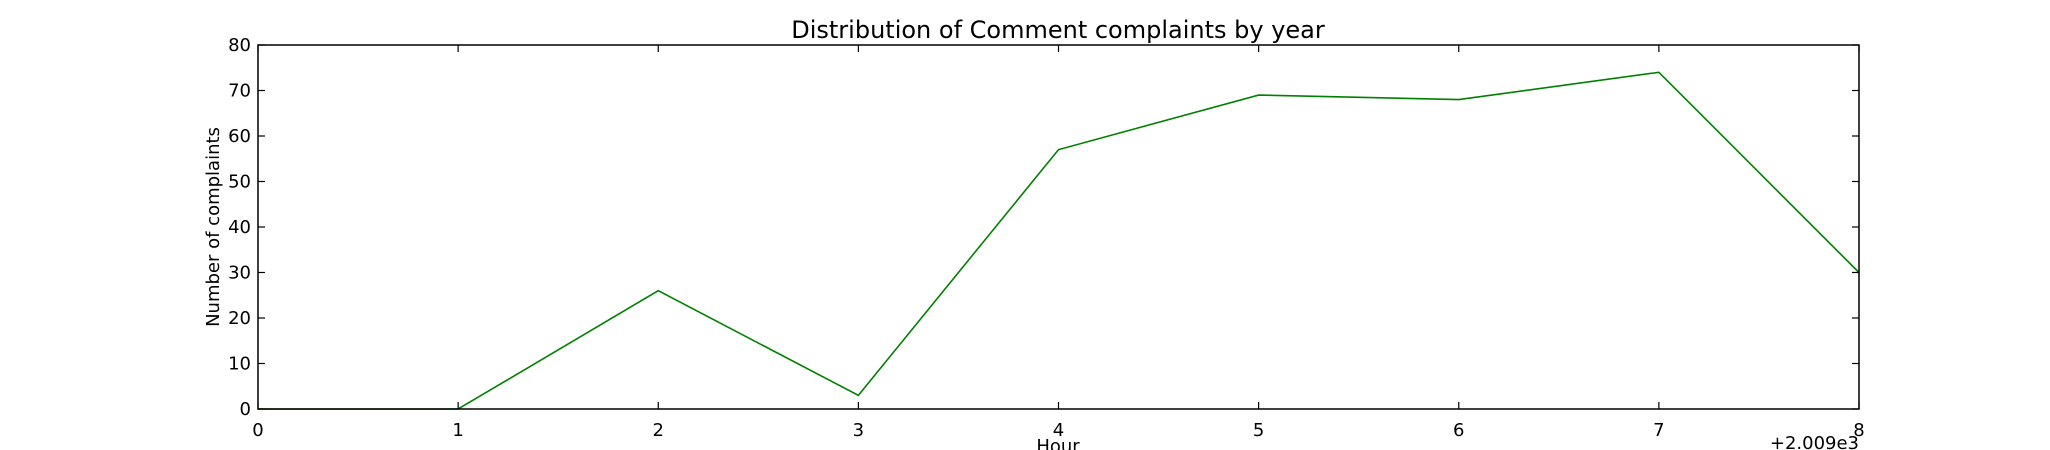 The width and height of the screenshot is (2050, 450). What do you see at coordinates (239, 364) in the screenshot?
I see `y-tick-label: 10` at bounding box center [239, 364].